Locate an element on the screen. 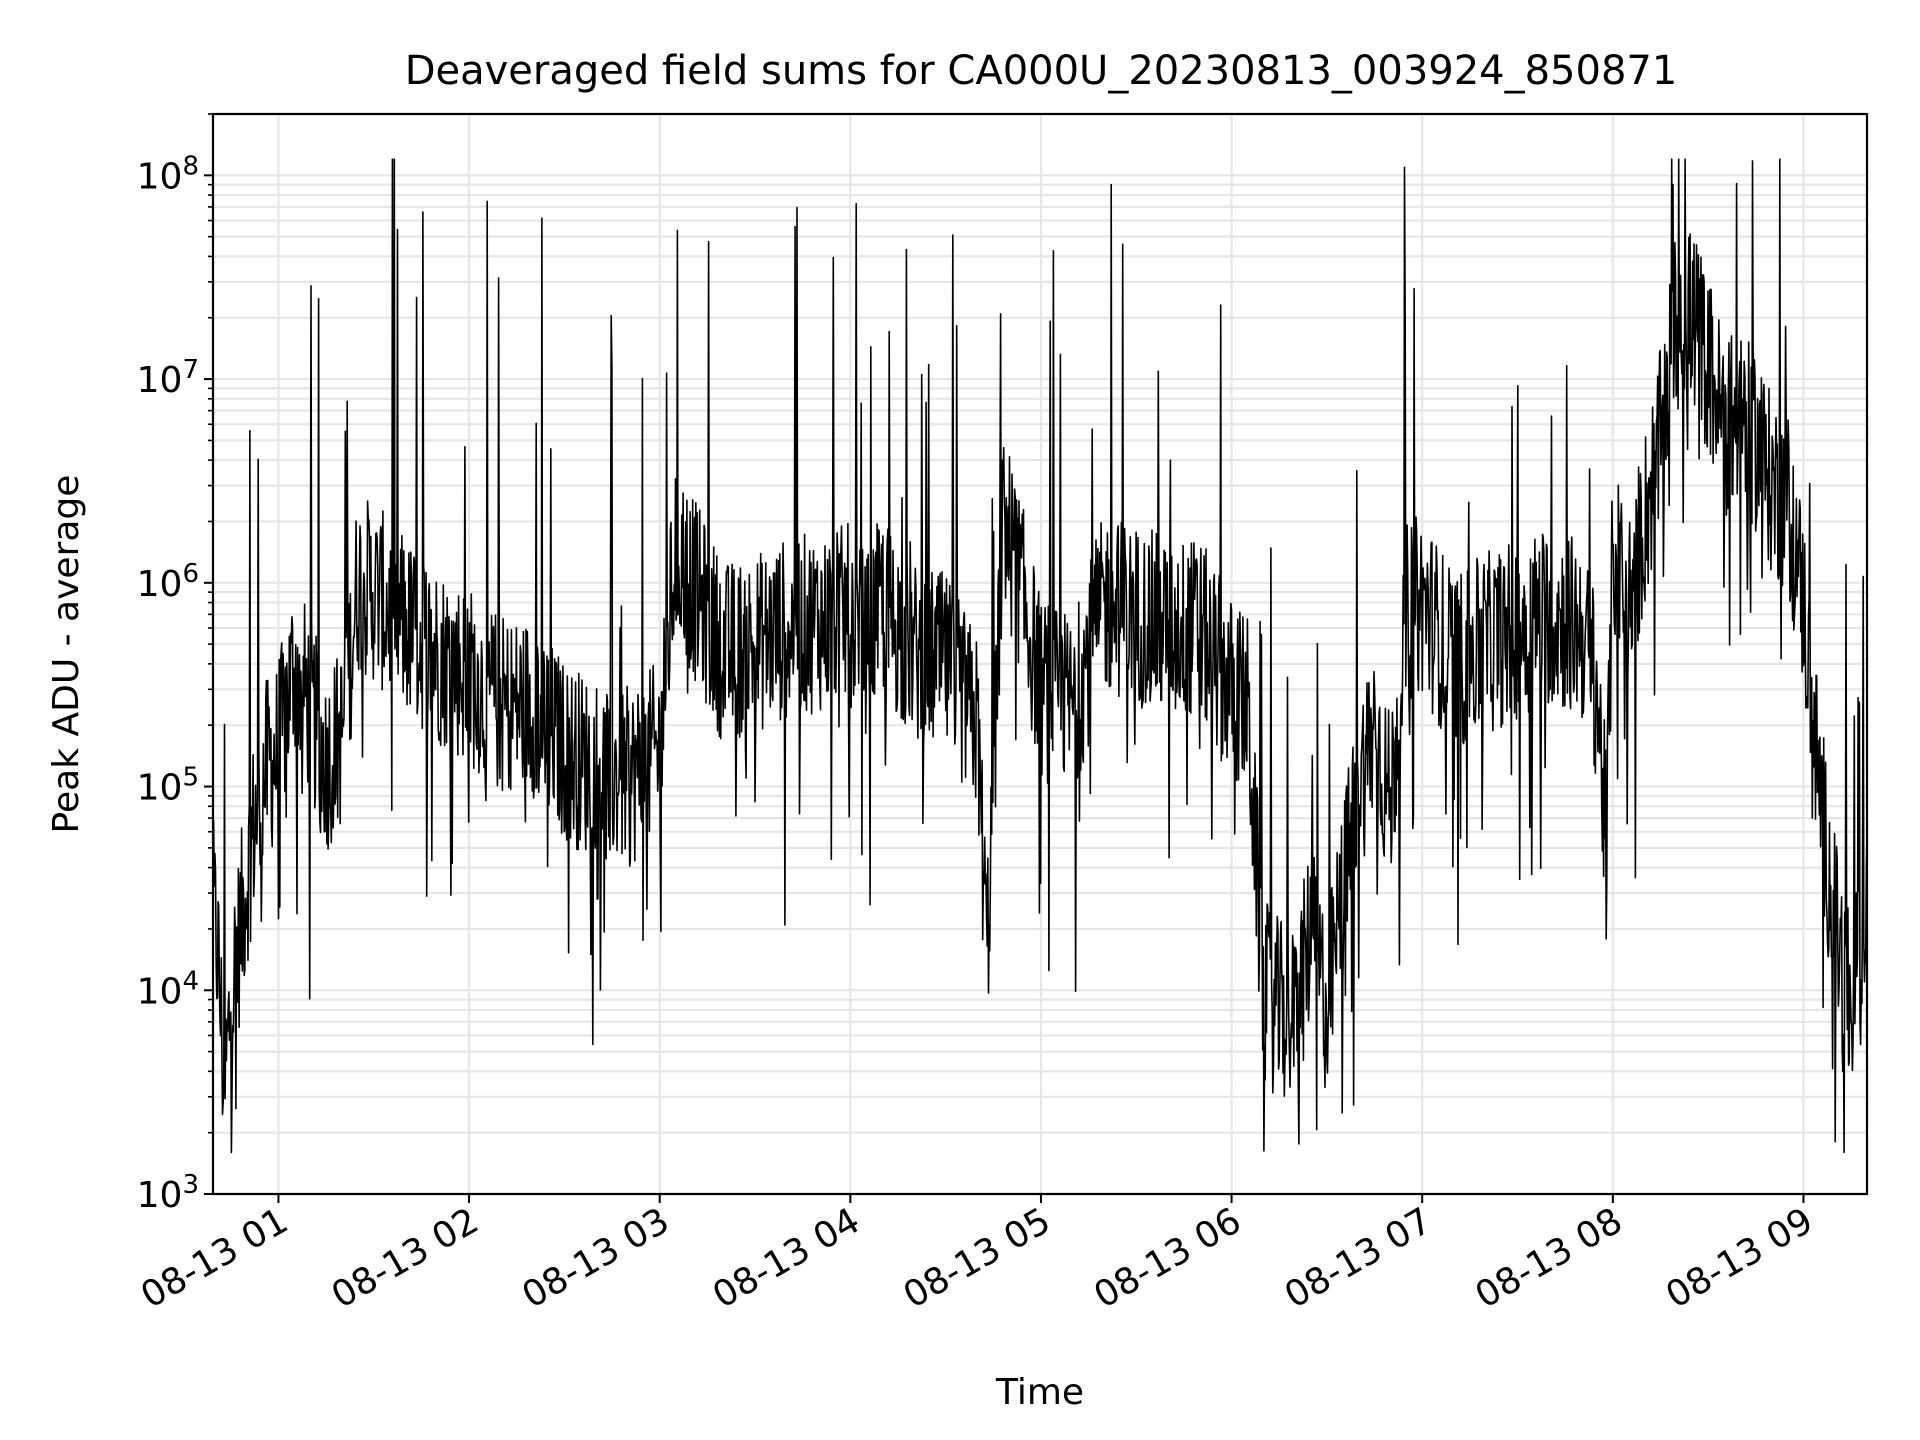 The width and height of the screenshot is (1920, 1440). y-tick-label: 105 is located at coordinates (168, 786).